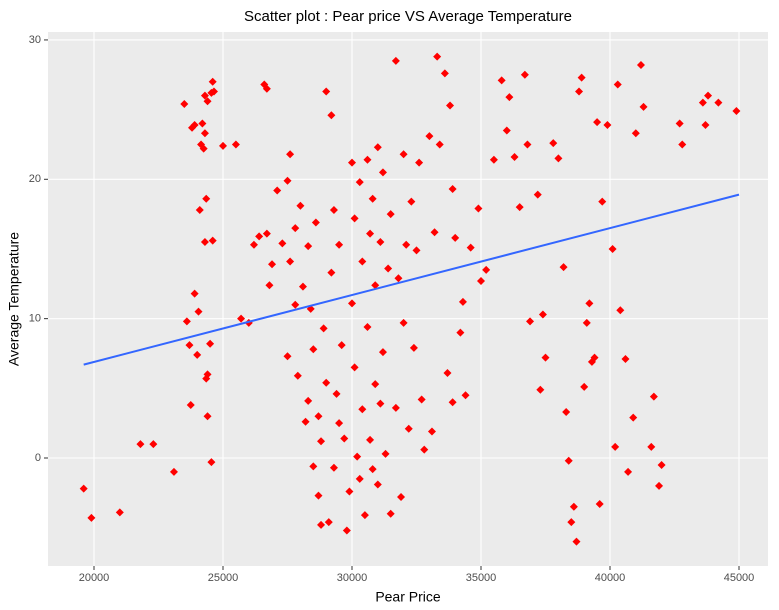  I want to click on y-tick-label: 20, so click(35, 179).